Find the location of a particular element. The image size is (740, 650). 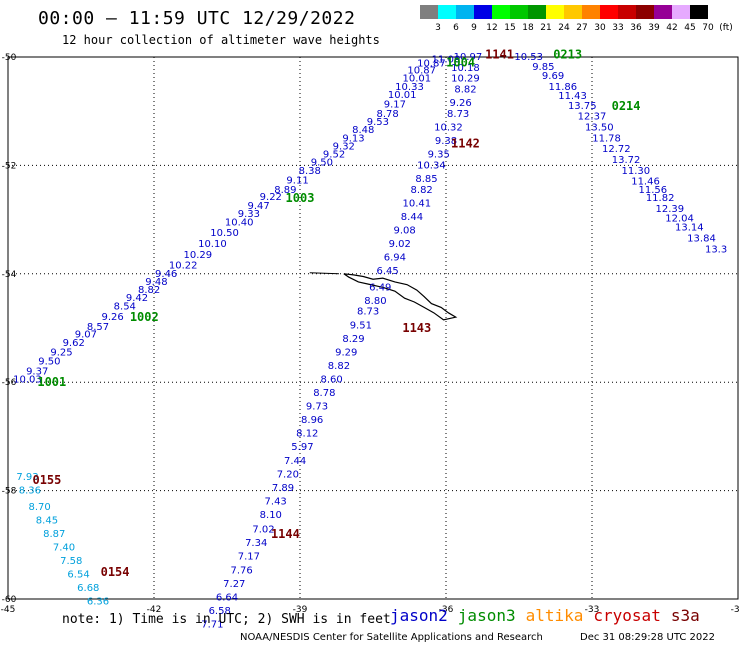

swh-value-label: 9.37 is located at coordinates (37, 371).